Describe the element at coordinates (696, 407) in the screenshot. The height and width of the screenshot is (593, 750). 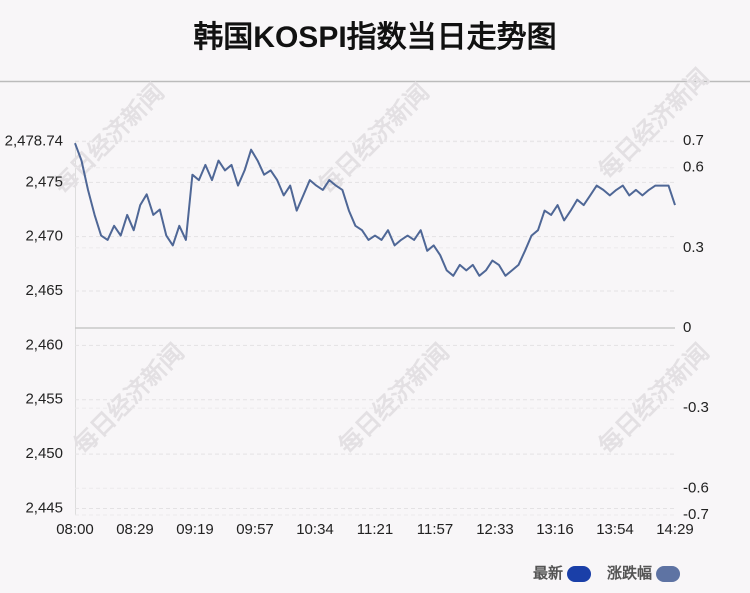
I see `y2-tick-label: -0.3` at that location.